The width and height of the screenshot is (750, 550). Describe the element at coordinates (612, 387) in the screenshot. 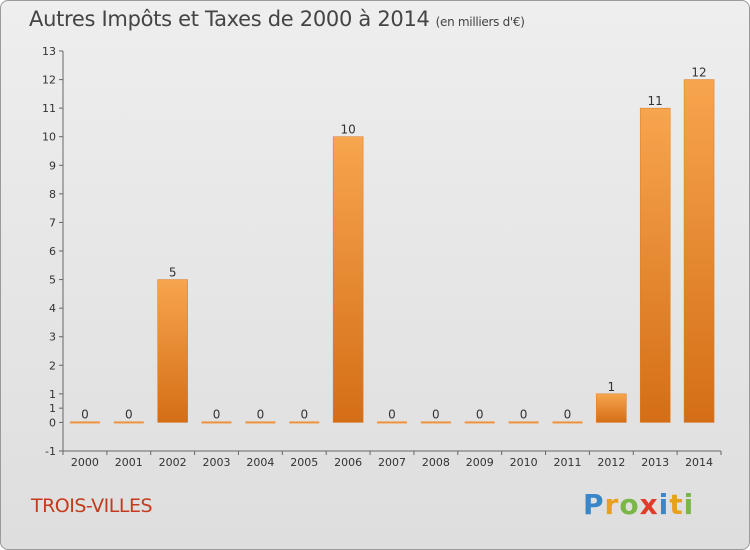

I see `data-label: 1` at that location.